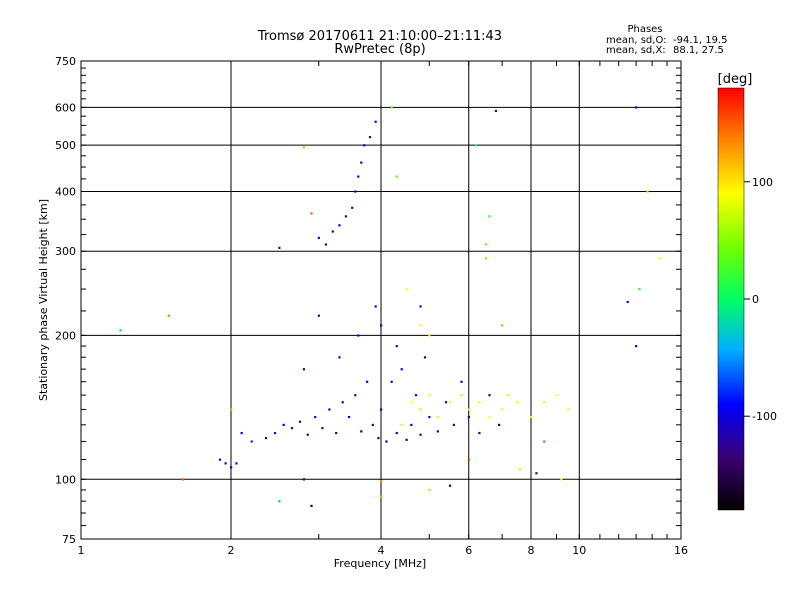  What do you see at coordinates (681, 550) in the screenshot?
I see `x-tick-label: 16` at bounding box center [681, 550].